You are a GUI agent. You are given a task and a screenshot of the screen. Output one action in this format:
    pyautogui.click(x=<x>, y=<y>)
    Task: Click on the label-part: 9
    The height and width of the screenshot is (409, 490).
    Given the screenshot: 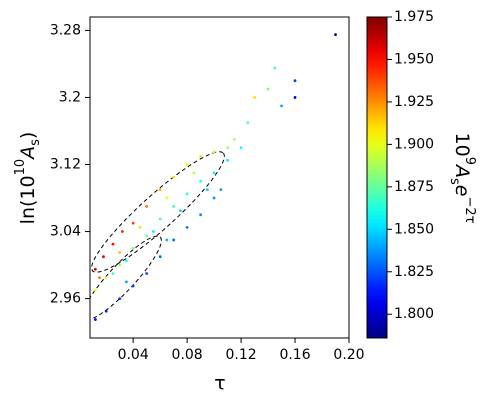 What is the action you would take?
    pyautogui.click(x=469, y=161)
    